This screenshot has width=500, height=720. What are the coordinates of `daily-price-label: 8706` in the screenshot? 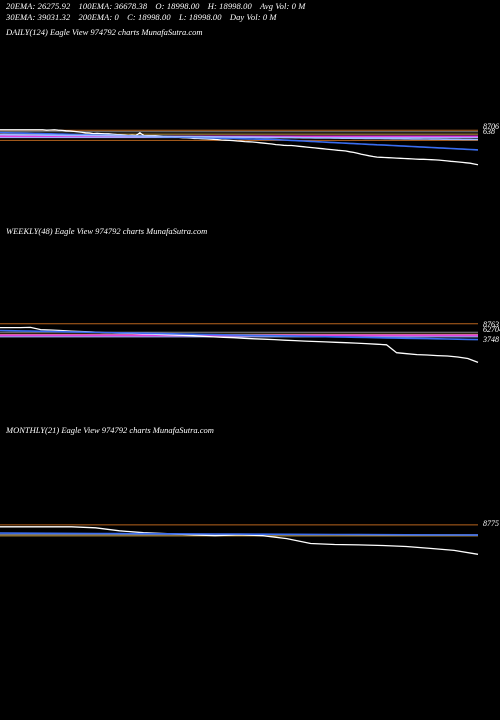 It's located at (491, 126).